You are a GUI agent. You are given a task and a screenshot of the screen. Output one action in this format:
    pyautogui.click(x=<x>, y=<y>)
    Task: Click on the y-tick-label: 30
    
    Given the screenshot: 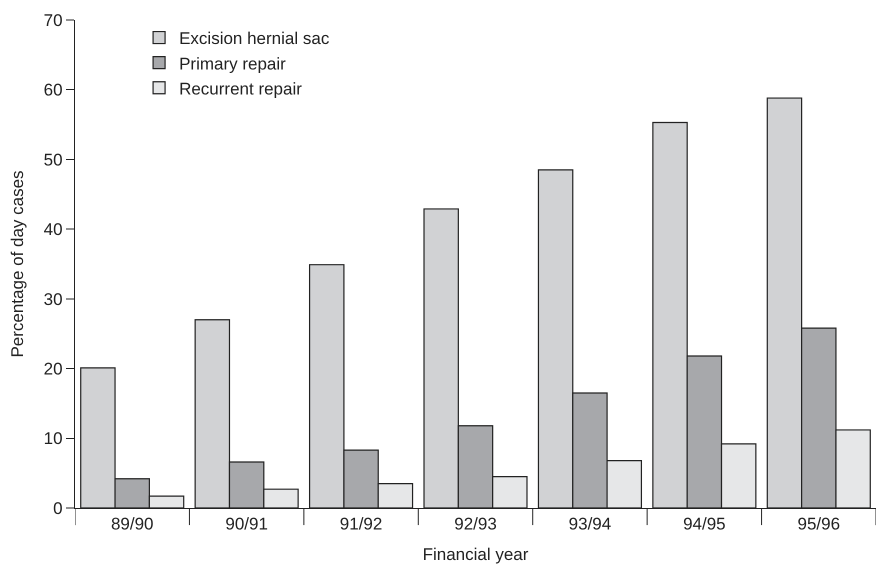 What is the action you would take?
    pyautogui.click(x=53, y=299)
    